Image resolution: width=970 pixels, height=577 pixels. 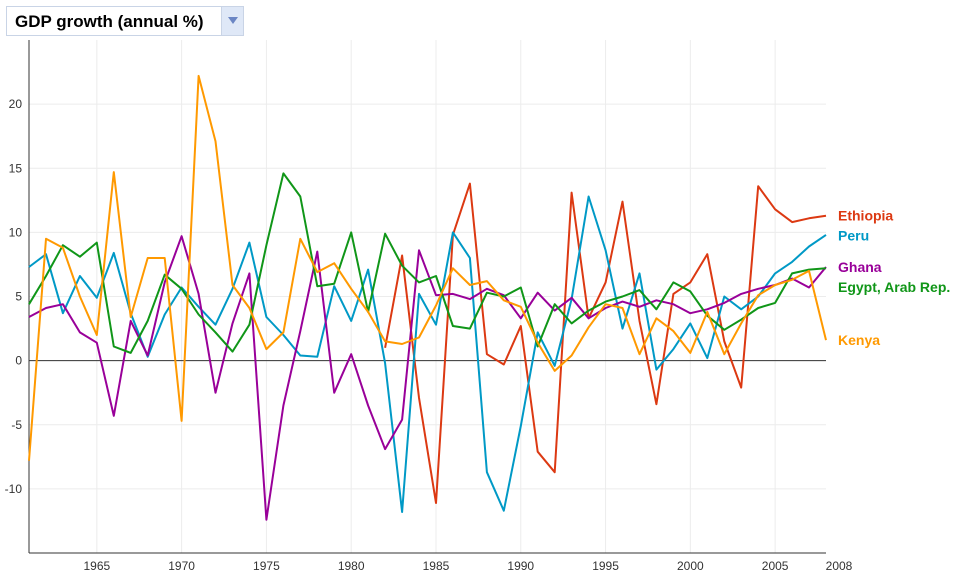 I want to click on series-label-ethiopia: Ethiopia, so click(x=865, y=216).